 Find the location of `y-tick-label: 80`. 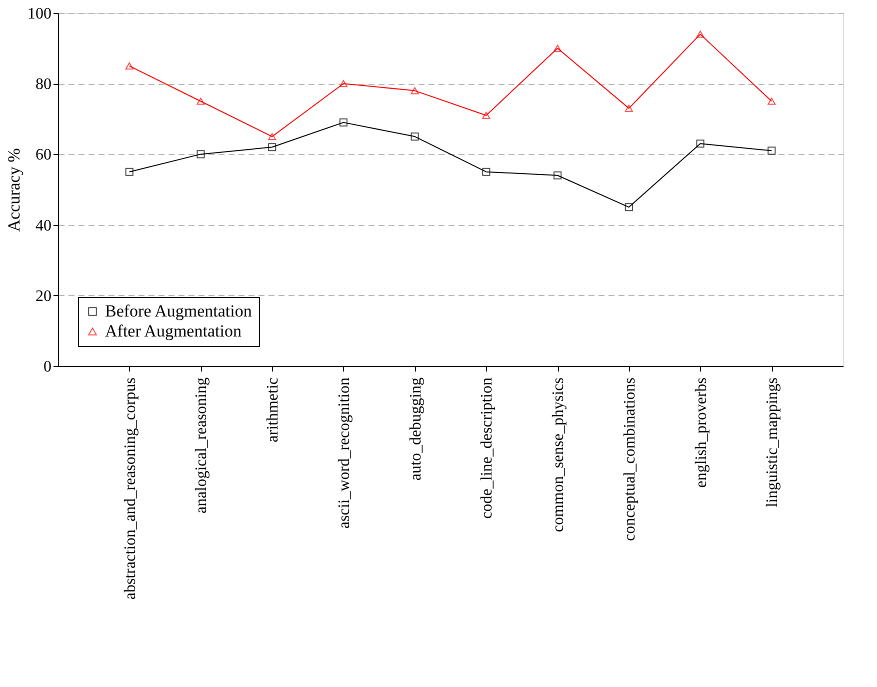

y-tick-label: 80 is located at coordinates (44, 85).